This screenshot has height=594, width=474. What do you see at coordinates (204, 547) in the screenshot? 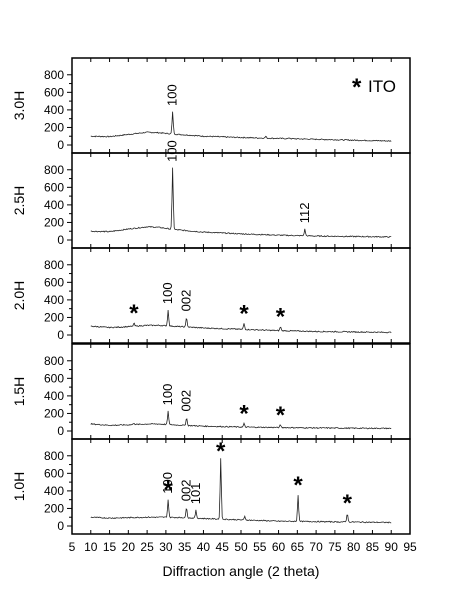
I see `x-tick-label: 40` at bounding box center [204, 547].